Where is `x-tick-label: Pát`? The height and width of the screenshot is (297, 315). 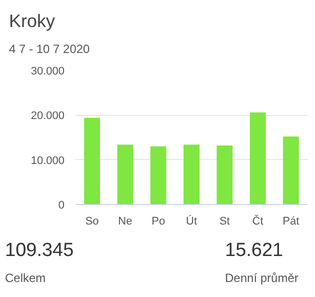
x-tick-label: Pát is located at coordinates (291, 222).